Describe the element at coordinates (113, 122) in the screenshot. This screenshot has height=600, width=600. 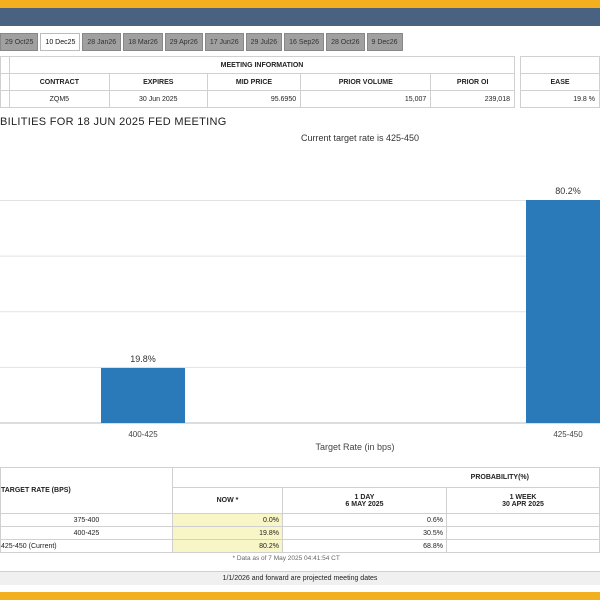
I see `probabilities-title: BILITIES FOR 18 JUN 2025 FED MEETING` at that location.